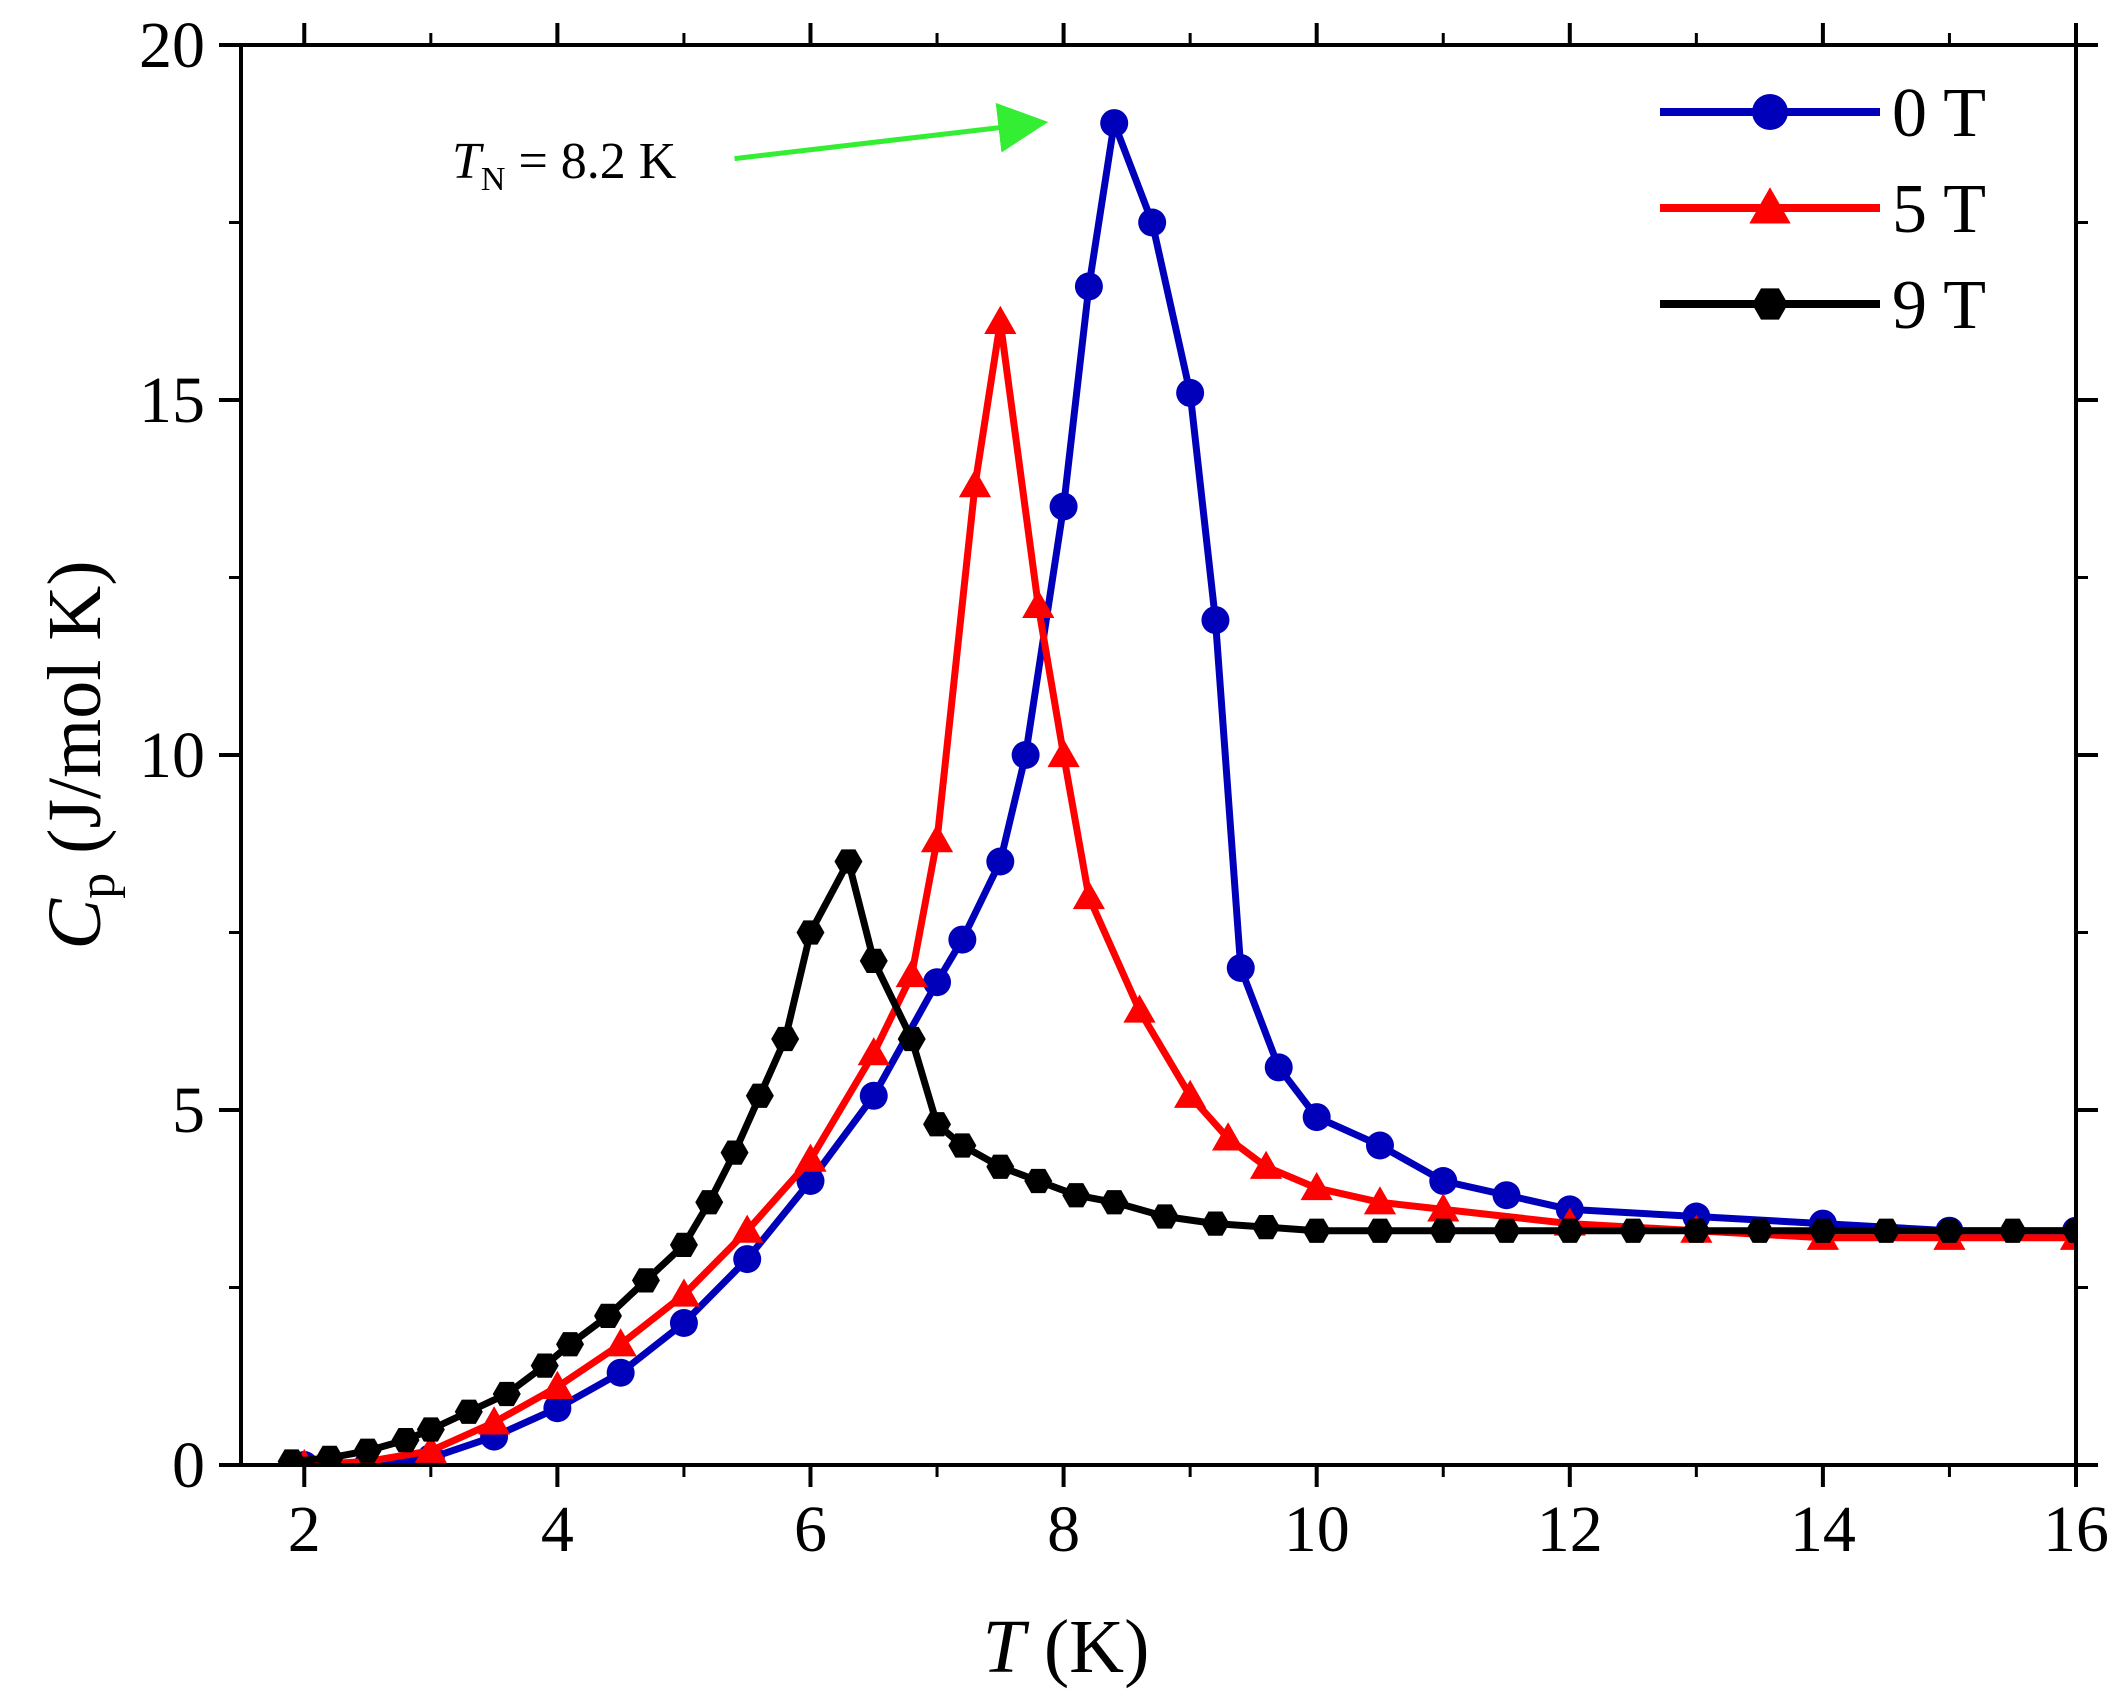 Image resolution: width=2126 pixels, height=1696 pixels. What do you see at coordinates (1066, 1647) in the screenshot?
I see `x-axis-title: T (K)` at bounding box center [1066, 1647].